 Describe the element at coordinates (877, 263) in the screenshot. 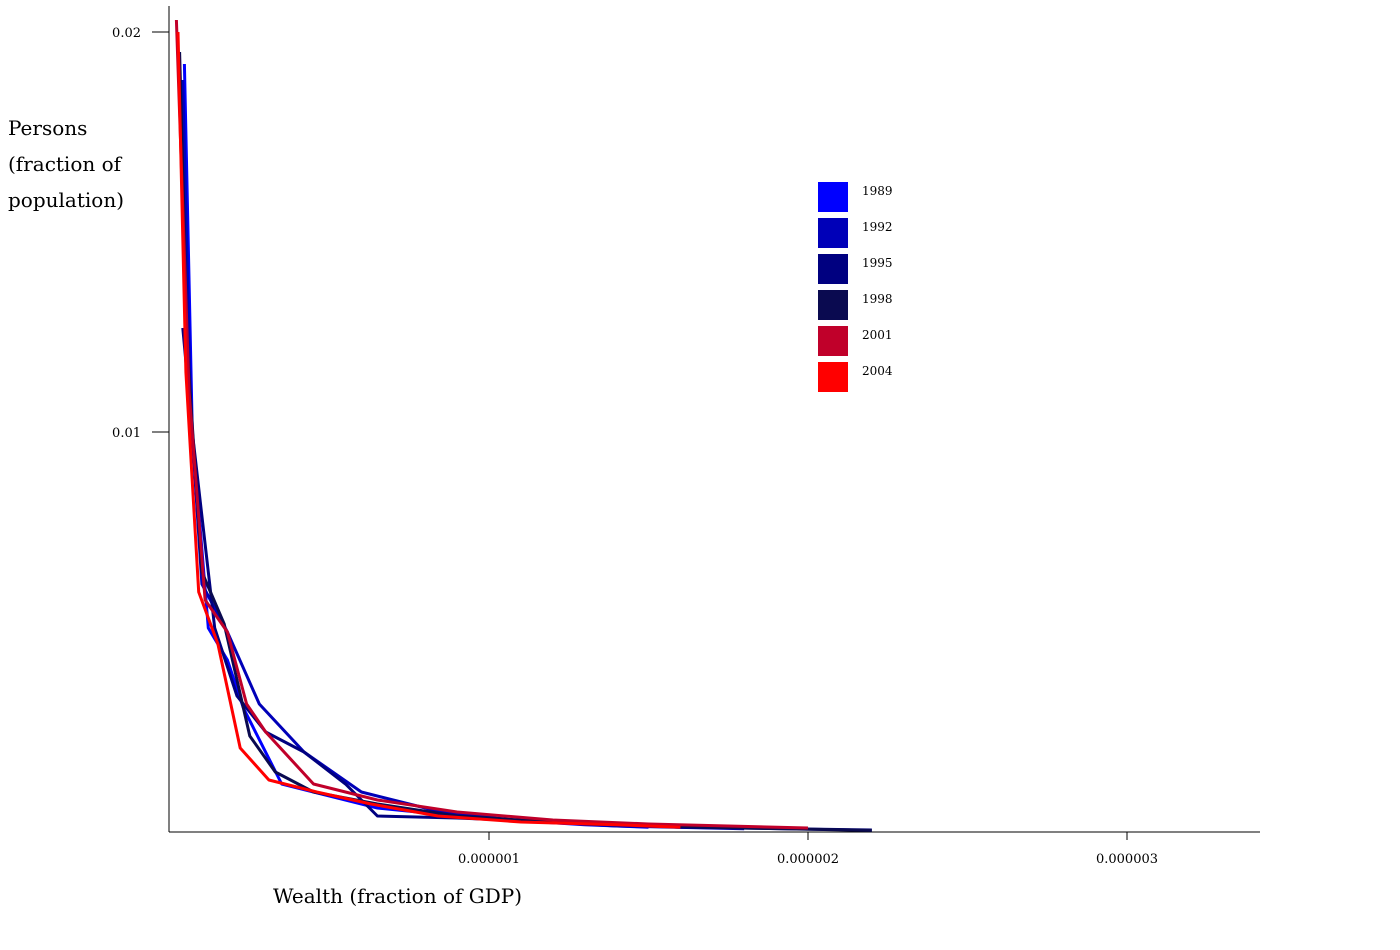

I see `legend-label-1995: 1995` at that location.